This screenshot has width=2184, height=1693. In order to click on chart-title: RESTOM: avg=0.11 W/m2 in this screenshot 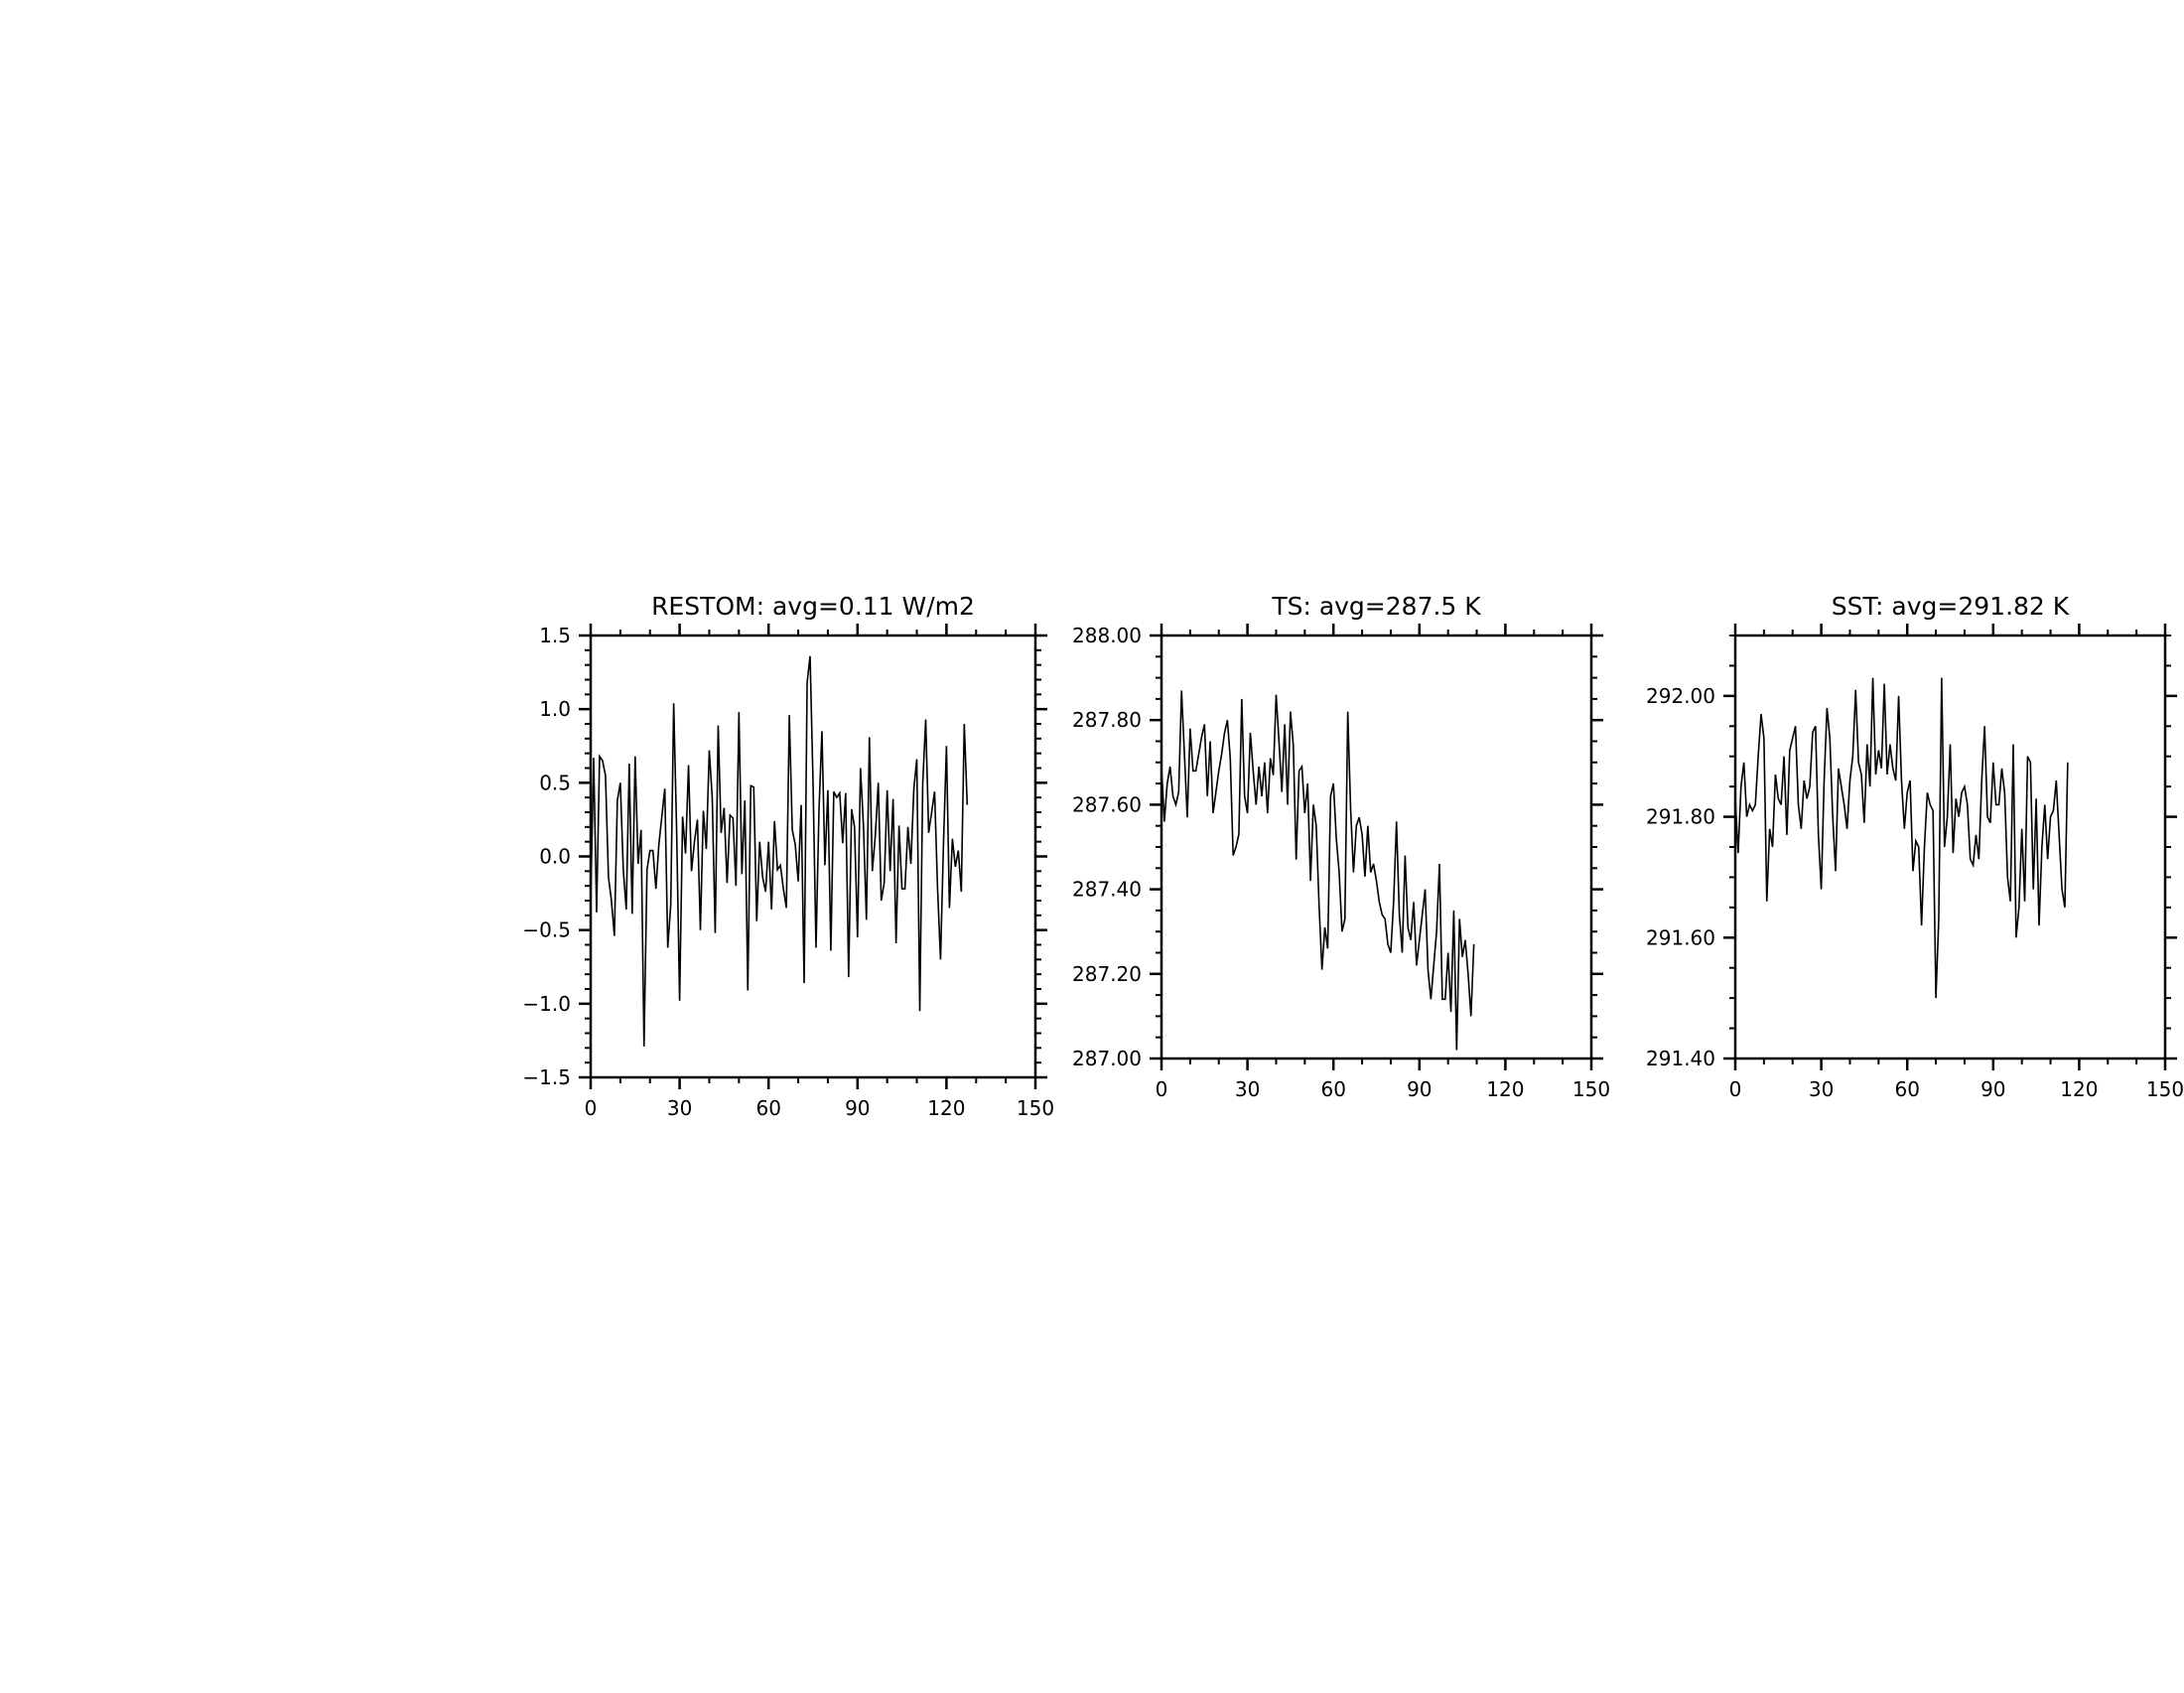, I will do `click(813, 606)`.